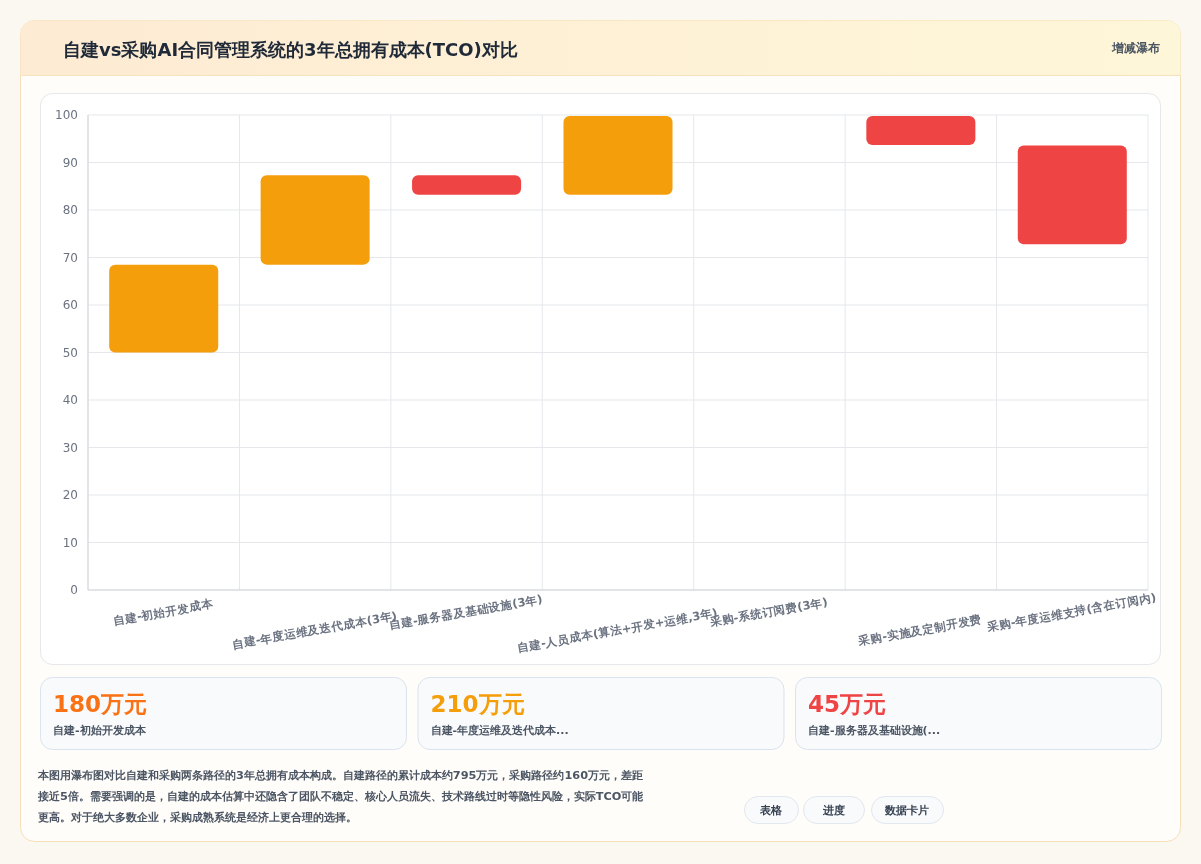 The height and width of the screenshot is (864, 1201). I want to click on y-tick-label: 100, so click(66, 115).